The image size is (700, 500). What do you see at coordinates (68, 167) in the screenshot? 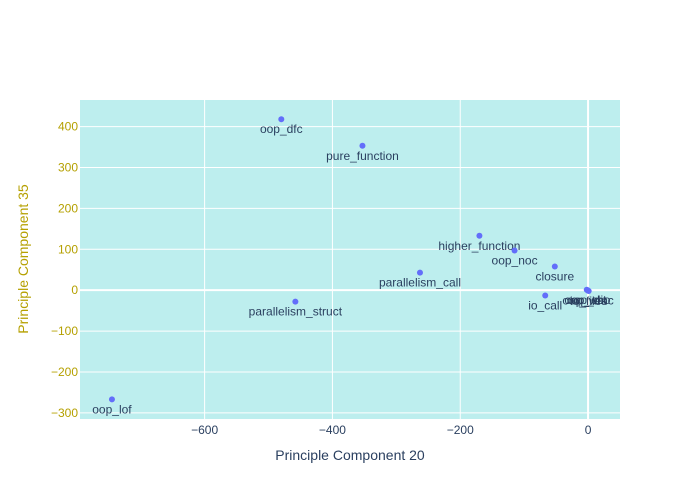
I see `y-tick-label: 300` at bounding box center [68, 167].